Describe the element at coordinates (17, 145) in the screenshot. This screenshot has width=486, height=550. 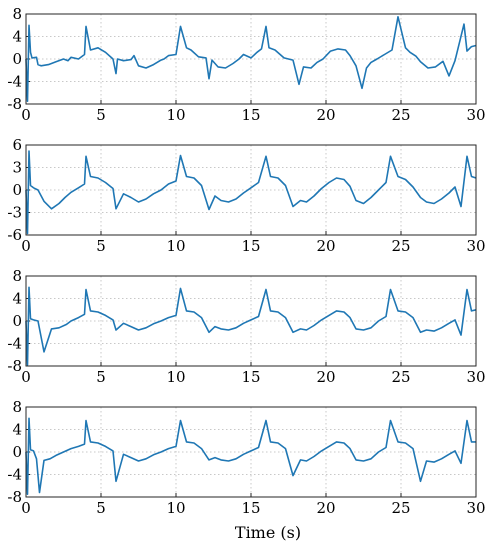
I see `y-tick-label: 6` at that location.